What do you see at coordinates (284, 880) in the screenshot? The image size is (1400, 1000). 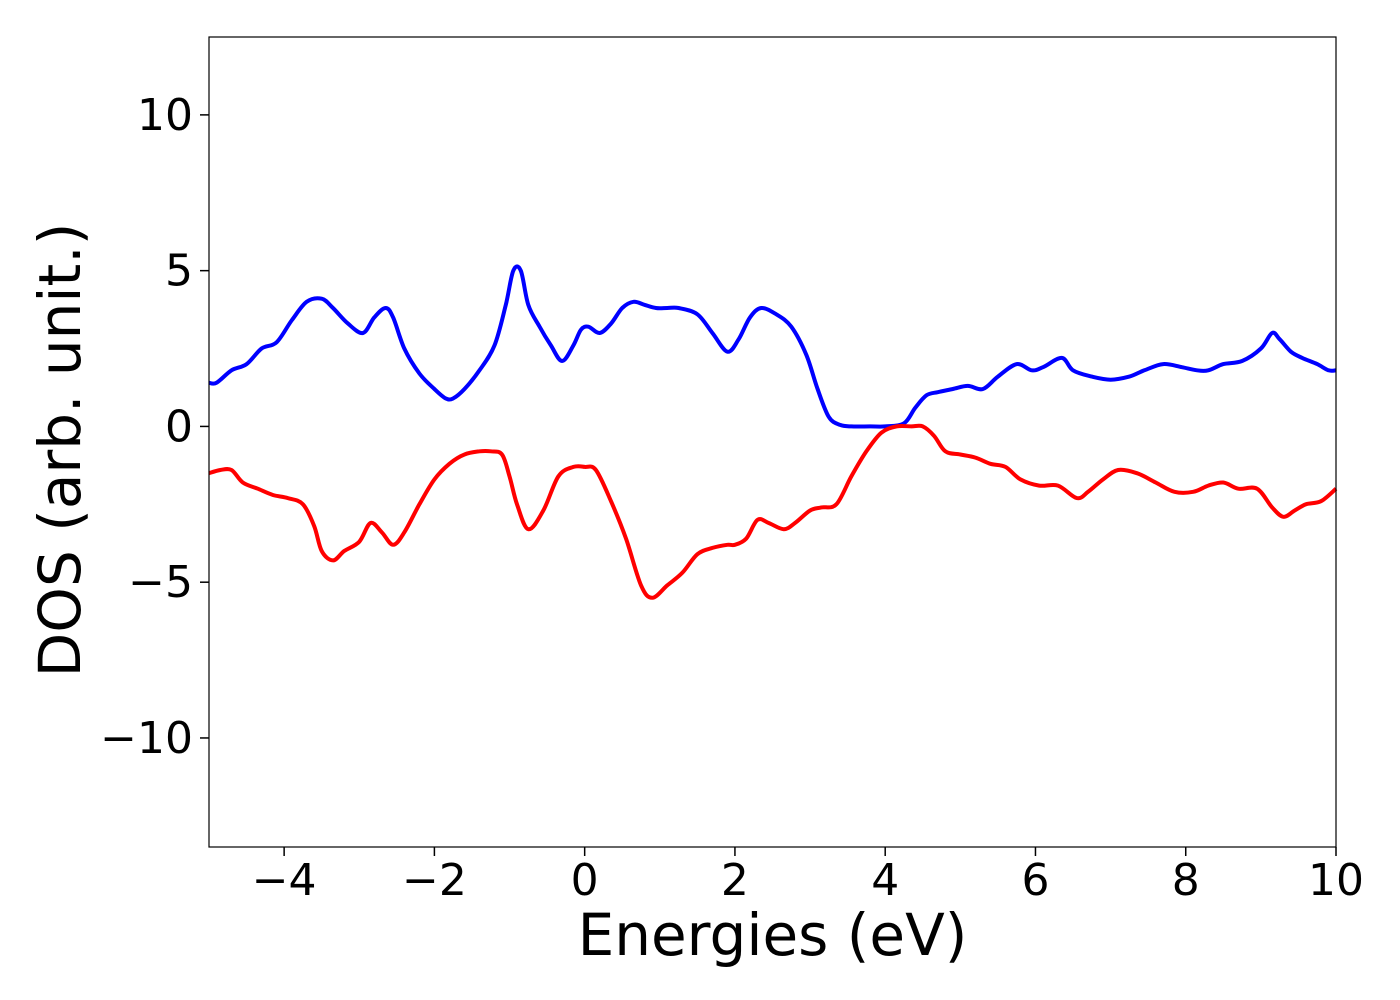 I see `x-tick-label: −4` at bounding box center [284, 880].